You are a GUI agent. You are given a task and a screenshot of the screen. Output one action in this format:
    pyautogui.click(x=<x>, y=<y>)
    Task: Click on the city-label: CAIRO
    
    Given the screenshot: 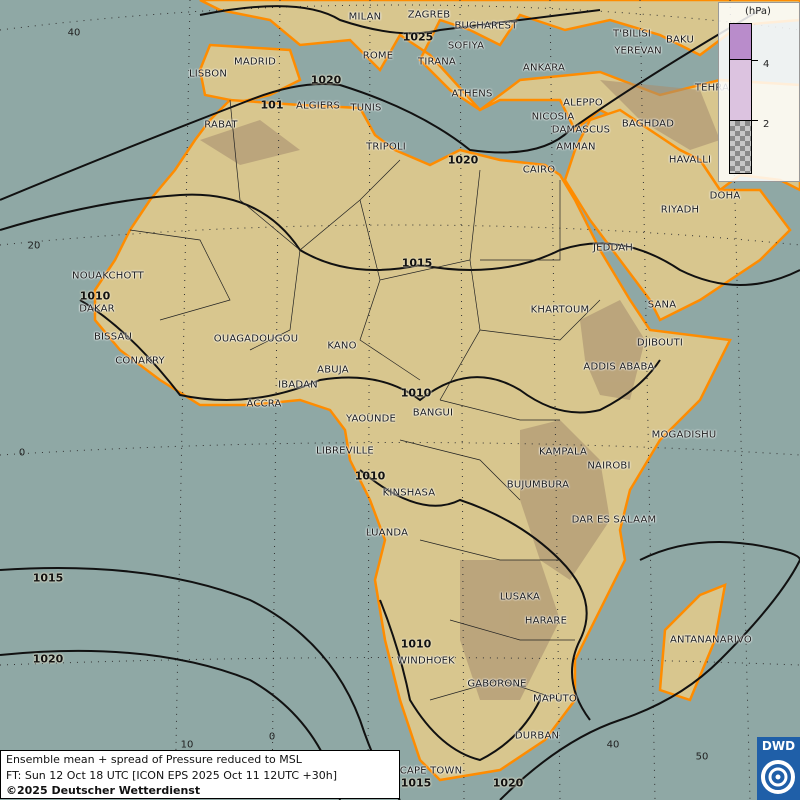 What is the action you would take?
    pyautogui.click(x=539, y=170)
    